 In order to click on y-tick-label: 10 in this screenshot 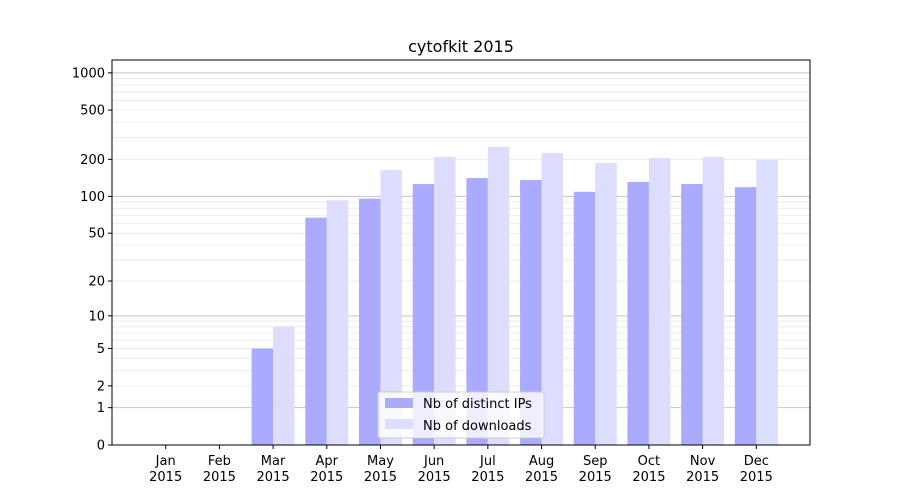, I will do `click(96, 316)`.